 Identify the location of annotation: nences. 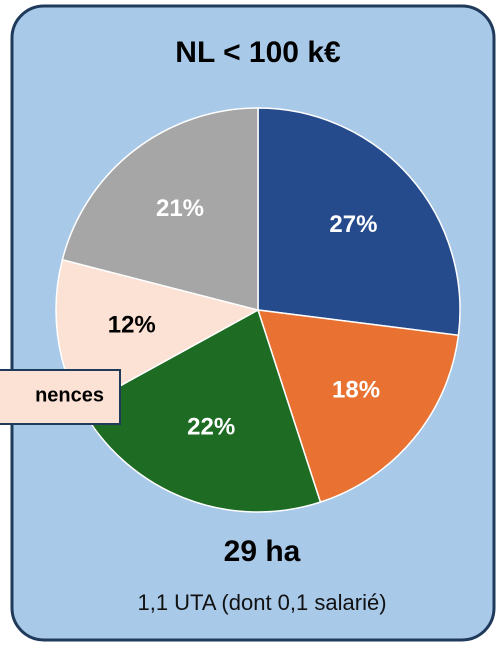
(69, 395).